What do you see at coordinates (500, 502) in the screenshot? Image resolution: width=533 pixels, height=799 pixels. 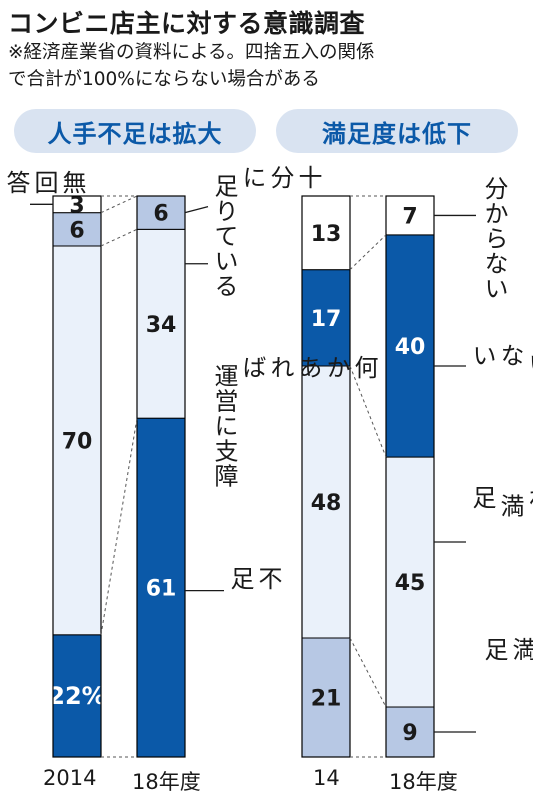 I see `label-oomune-manzoku: お お む ね 満 足` at bounding box center [500, 502].